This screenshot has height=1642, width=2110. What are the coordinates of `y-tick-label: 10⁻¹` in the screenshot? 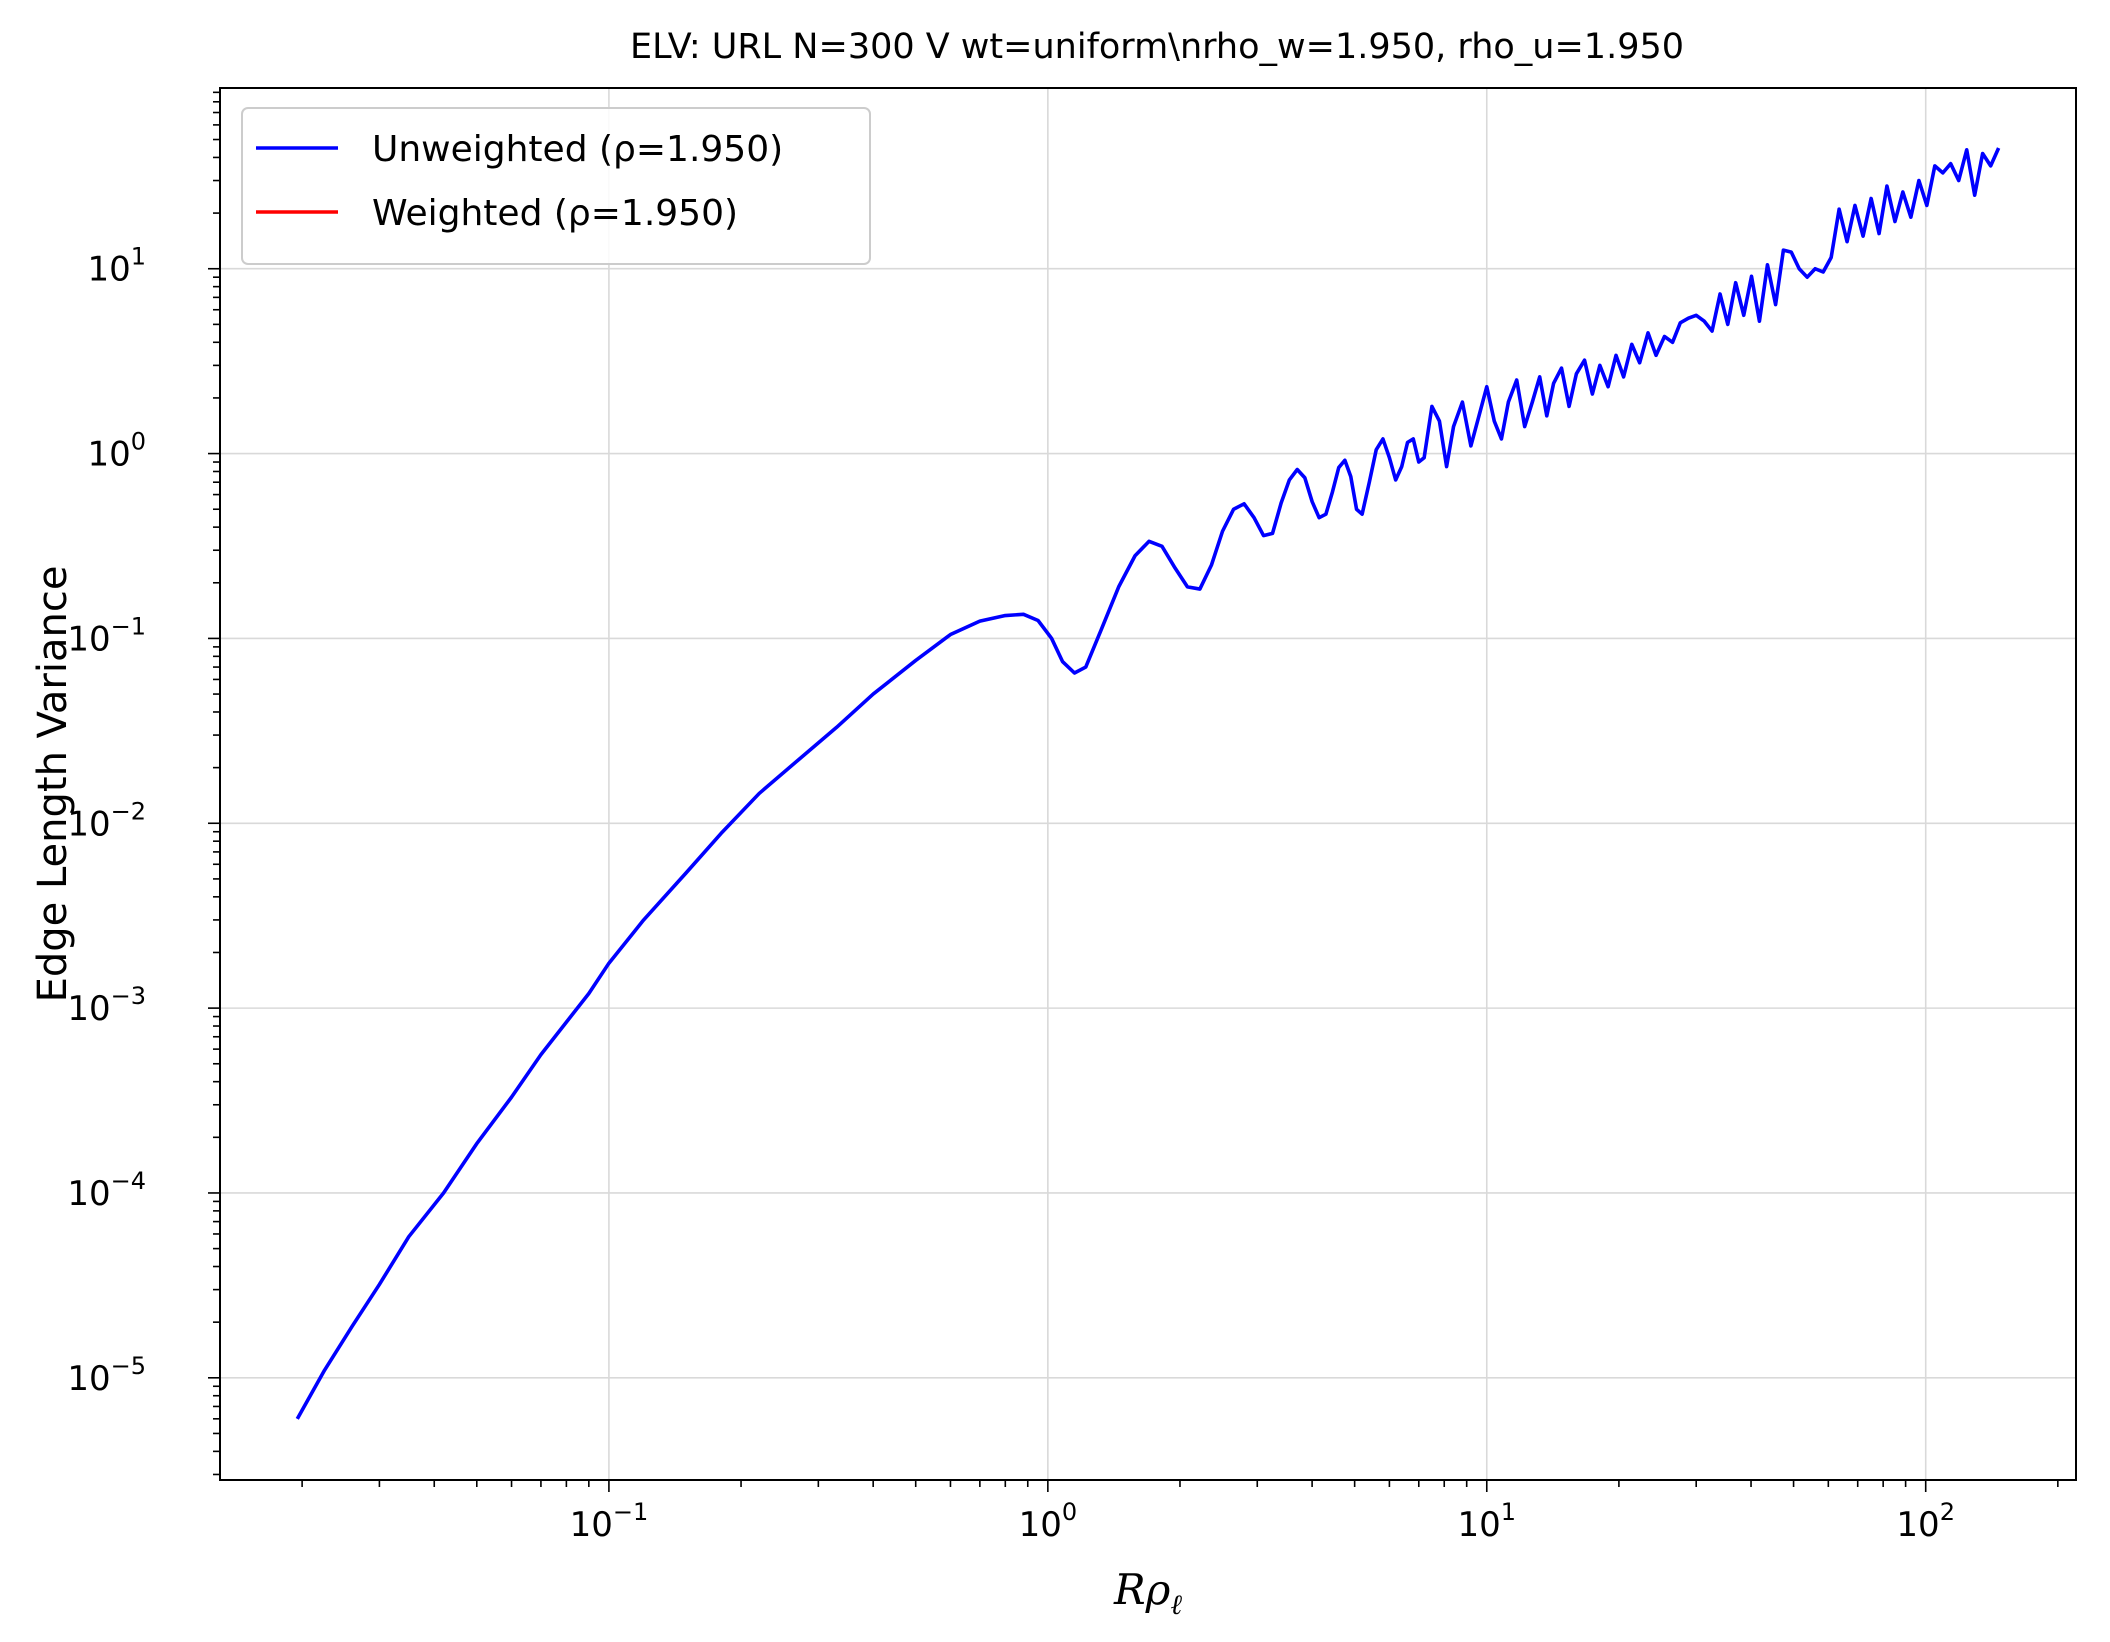 It's located at (106, 635).